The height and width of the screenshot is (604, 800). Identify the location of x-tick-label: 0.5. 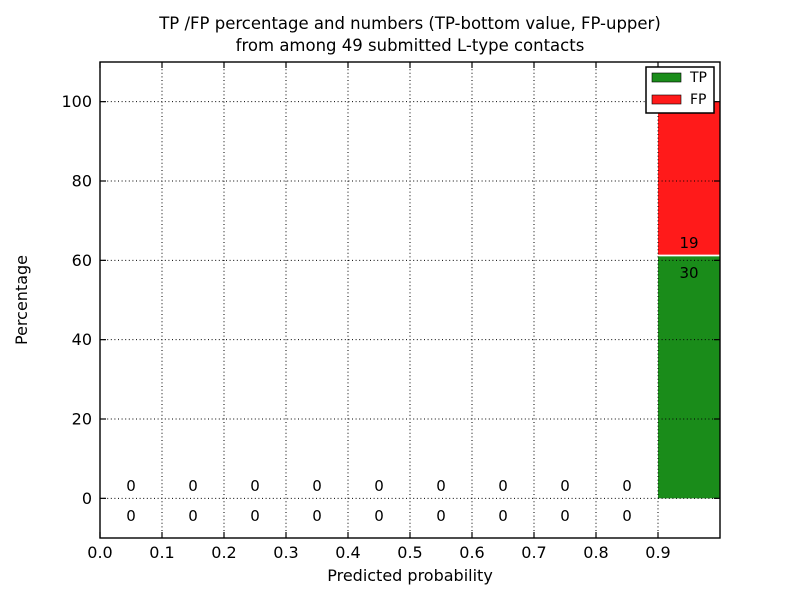
(409, 552).